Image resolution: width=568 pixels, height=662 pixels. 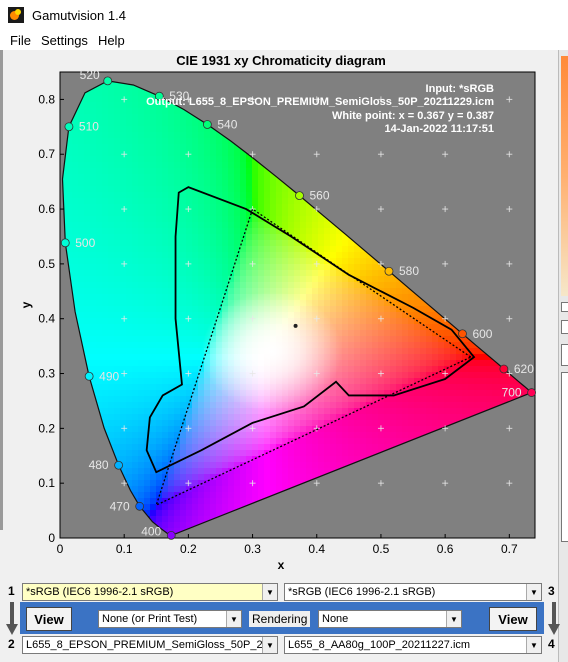 What do you see at coordinates (413, 592) in the screenshot?
I see `compare-input-profile-select: *sRGB (IEC6 1996-2.1 sRGB) ▼` at bounding box center [413, 592].